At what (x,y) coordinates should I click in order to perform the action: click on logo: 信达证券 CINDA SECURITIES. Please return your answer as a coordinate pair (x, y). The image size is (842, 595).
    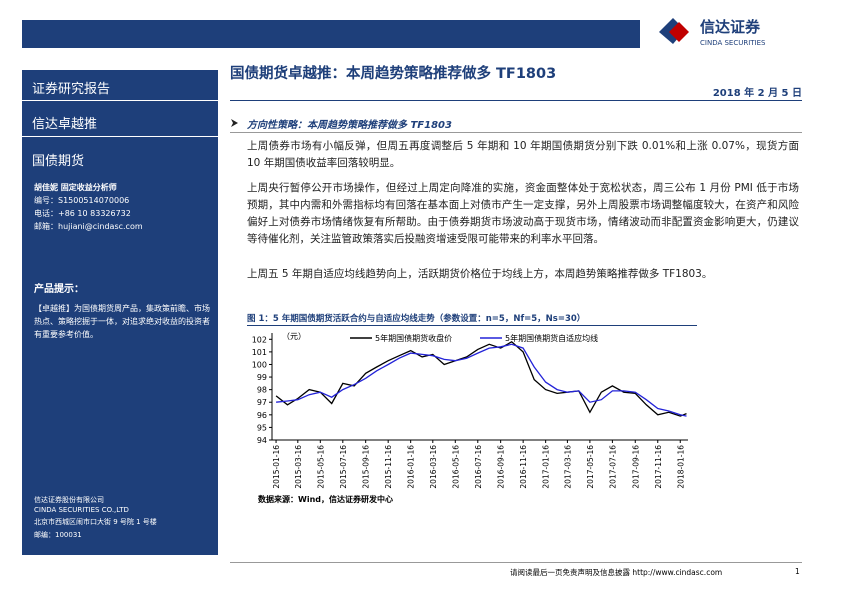
    Looking at the image, I should click on (712, 32).